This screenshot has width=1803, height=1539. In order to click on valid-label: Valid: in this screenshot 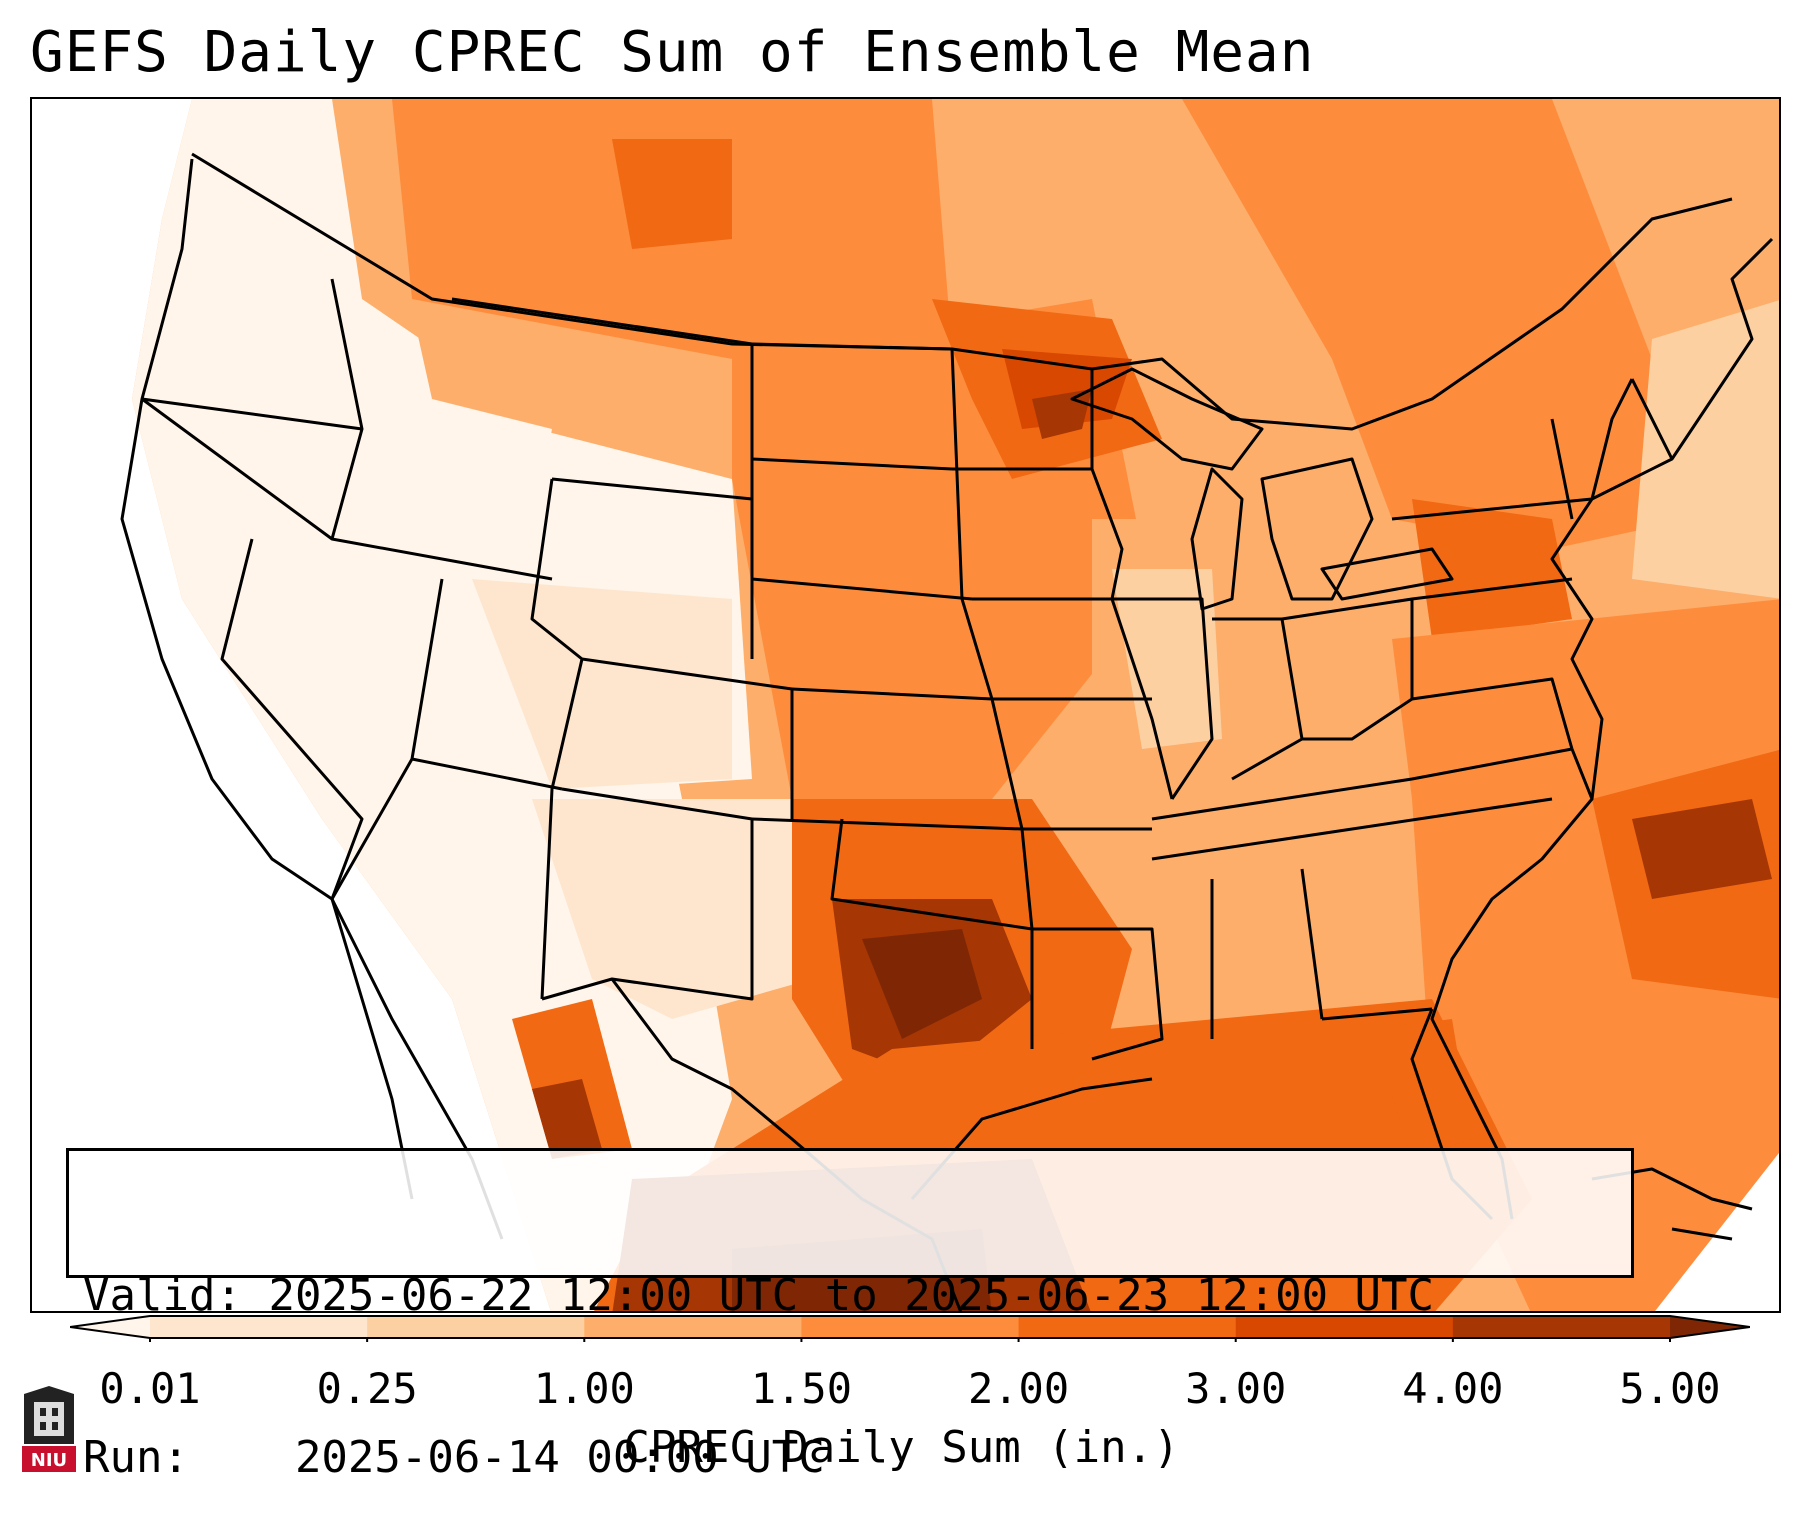, I will do `click(162, 1295)`.